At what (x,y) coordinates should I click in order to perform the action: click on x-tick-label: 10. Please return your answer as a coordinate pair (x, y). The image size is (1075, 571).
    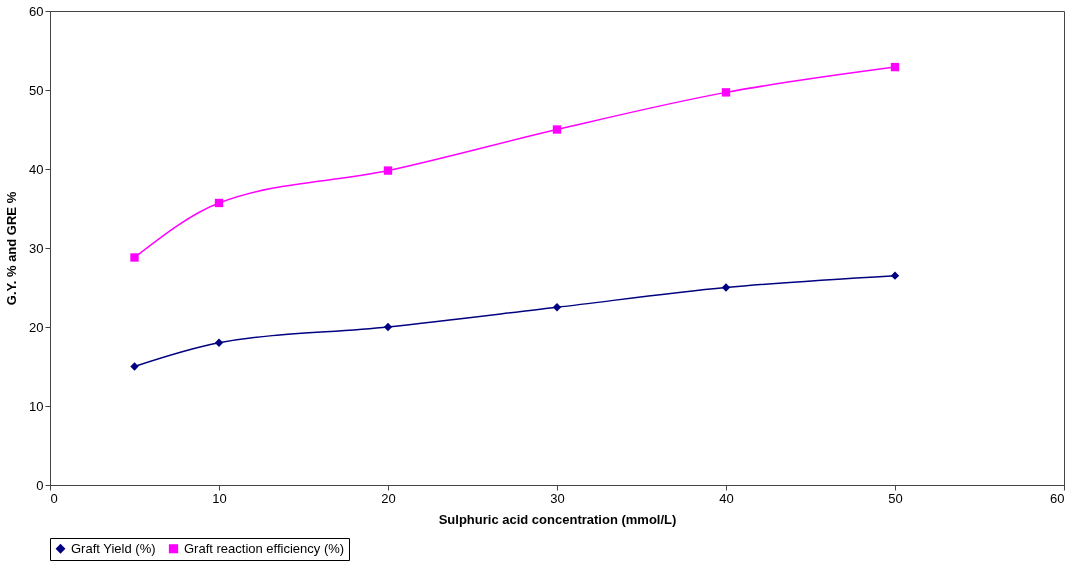
    Looking at the image, I should click on (219, 498).